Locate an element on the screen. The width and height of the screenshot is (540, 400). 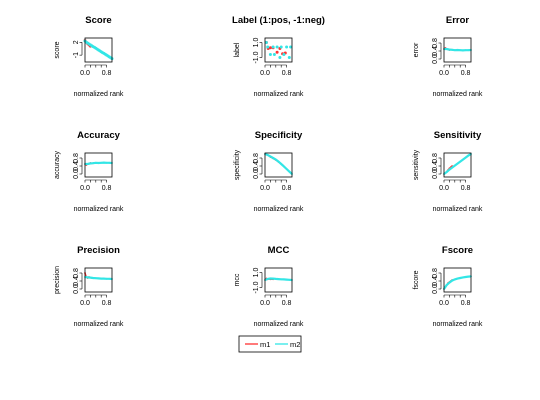
y-axis-label: fscore is located at coordinates (416, 279).